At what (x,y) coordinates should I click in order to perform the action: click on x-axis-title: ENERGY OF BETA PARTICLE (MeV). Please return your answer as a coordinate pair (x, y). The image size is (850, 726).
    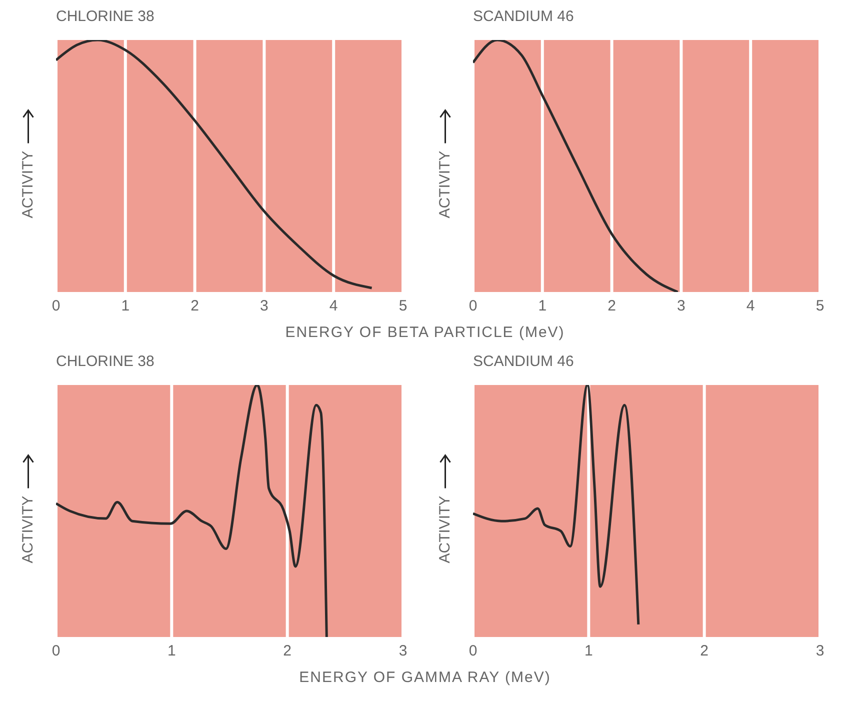
    Looking at the image, I should click on (425, 332).